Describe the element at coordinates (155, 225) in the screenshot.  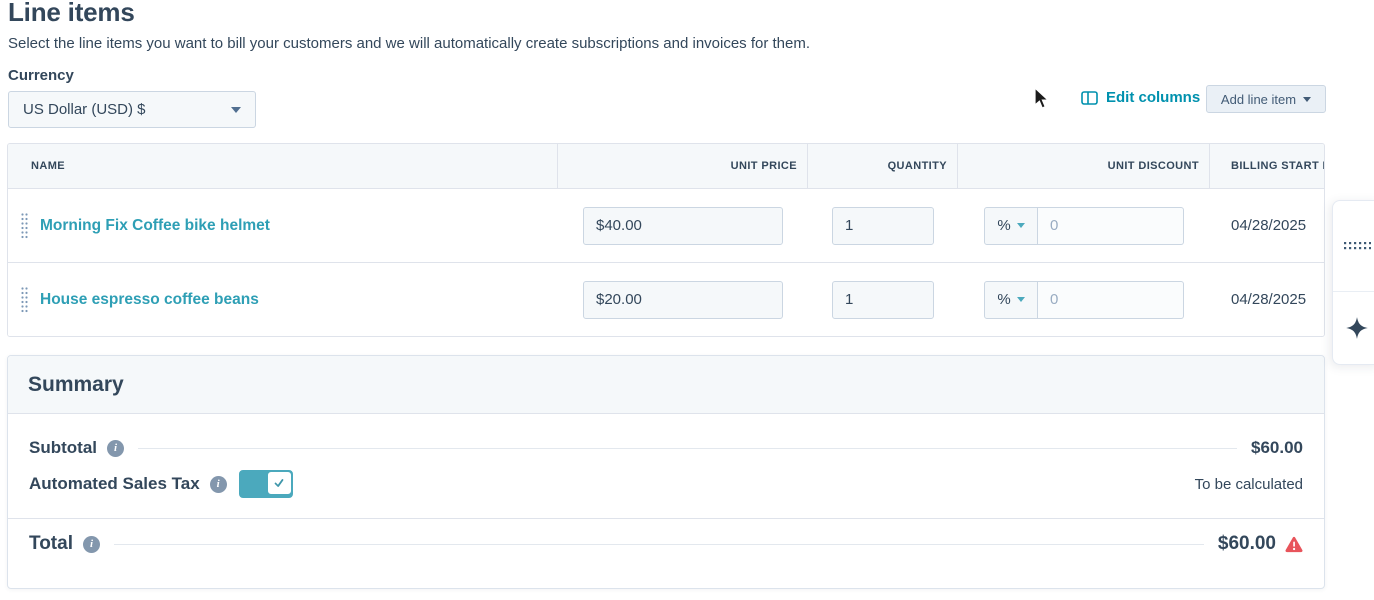
I see `line-item-name-link: Morning Fix Coffee bike helmet` at that location.